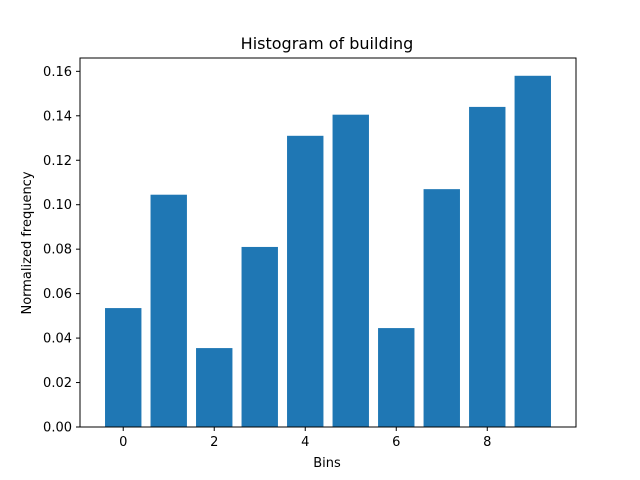 Image resolution: width=640 pixels, height=480 pixels. I want to click on x-tick-label-0: 0, so click(123, 442).